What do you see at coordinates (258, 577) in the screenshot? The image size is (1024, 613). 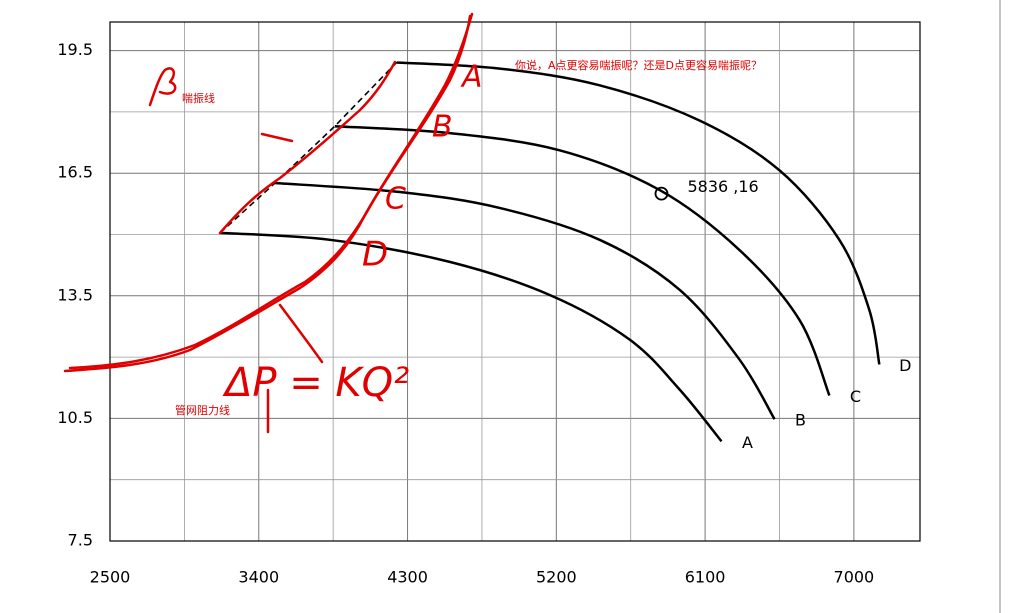 I see `x-tick-label: 3400` at bounding box center [258, 577].